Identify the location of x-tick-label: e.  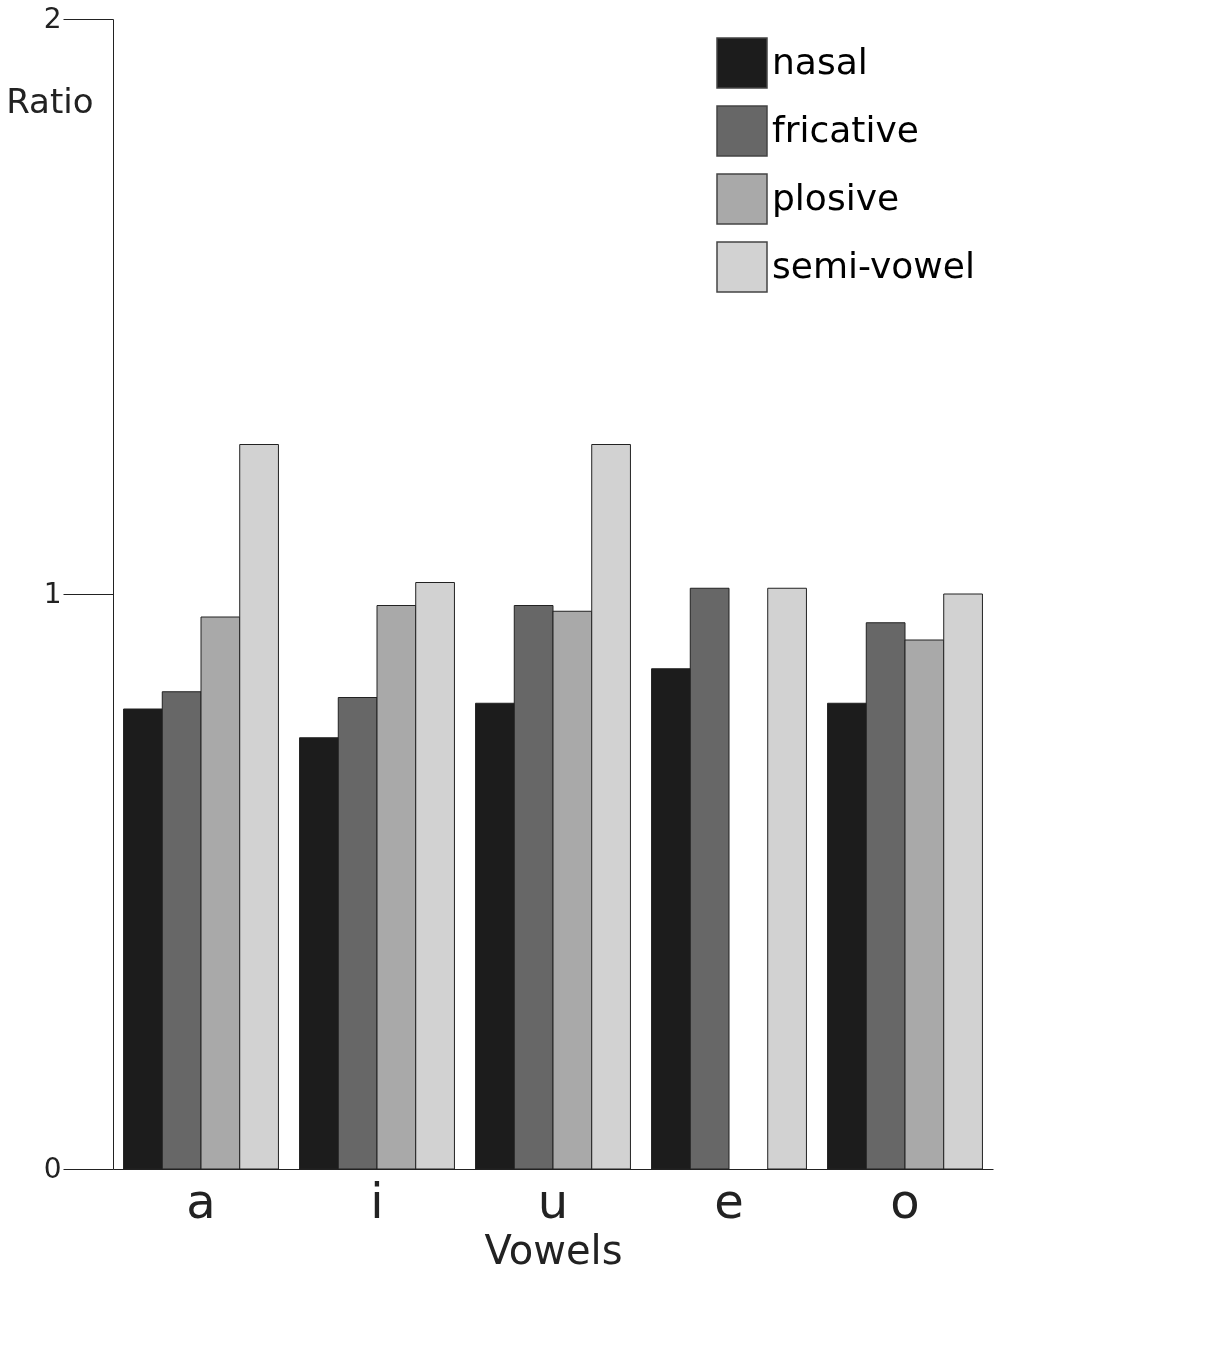
(729, 1200).